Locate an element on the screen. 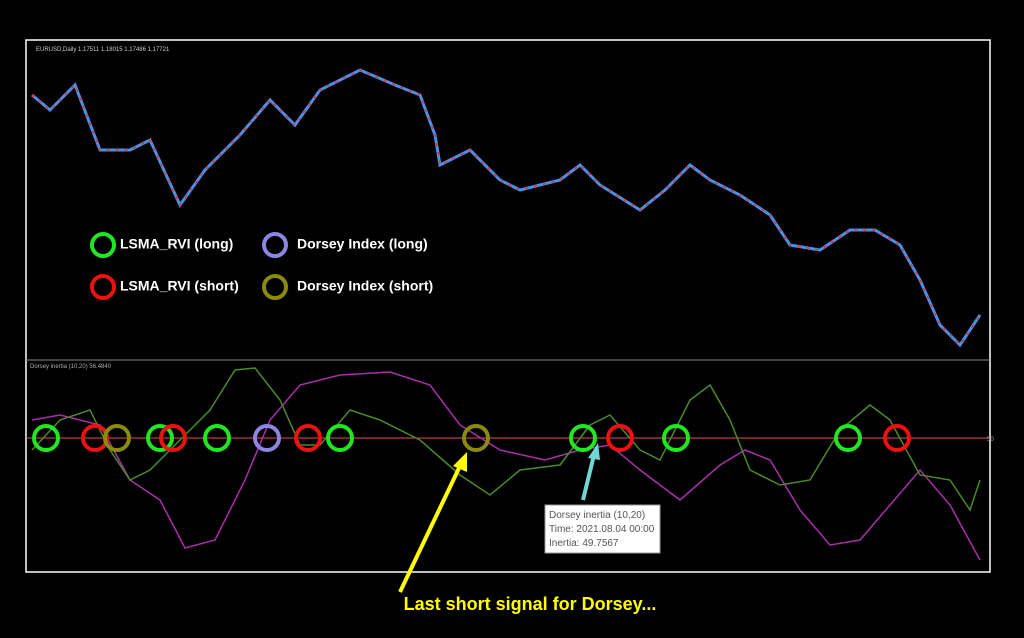 This screenshot has height=638, width=1024. indicator-title: Dorsey inertia (10,20) 56.4840 is located at coordinates (71, 367).